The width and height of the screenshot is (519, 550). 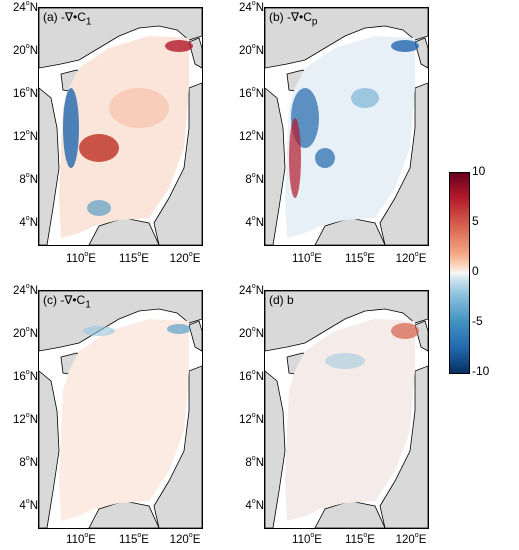 I want to click on lat-tick-b-16: 16oN, so click(x=251, y=93).